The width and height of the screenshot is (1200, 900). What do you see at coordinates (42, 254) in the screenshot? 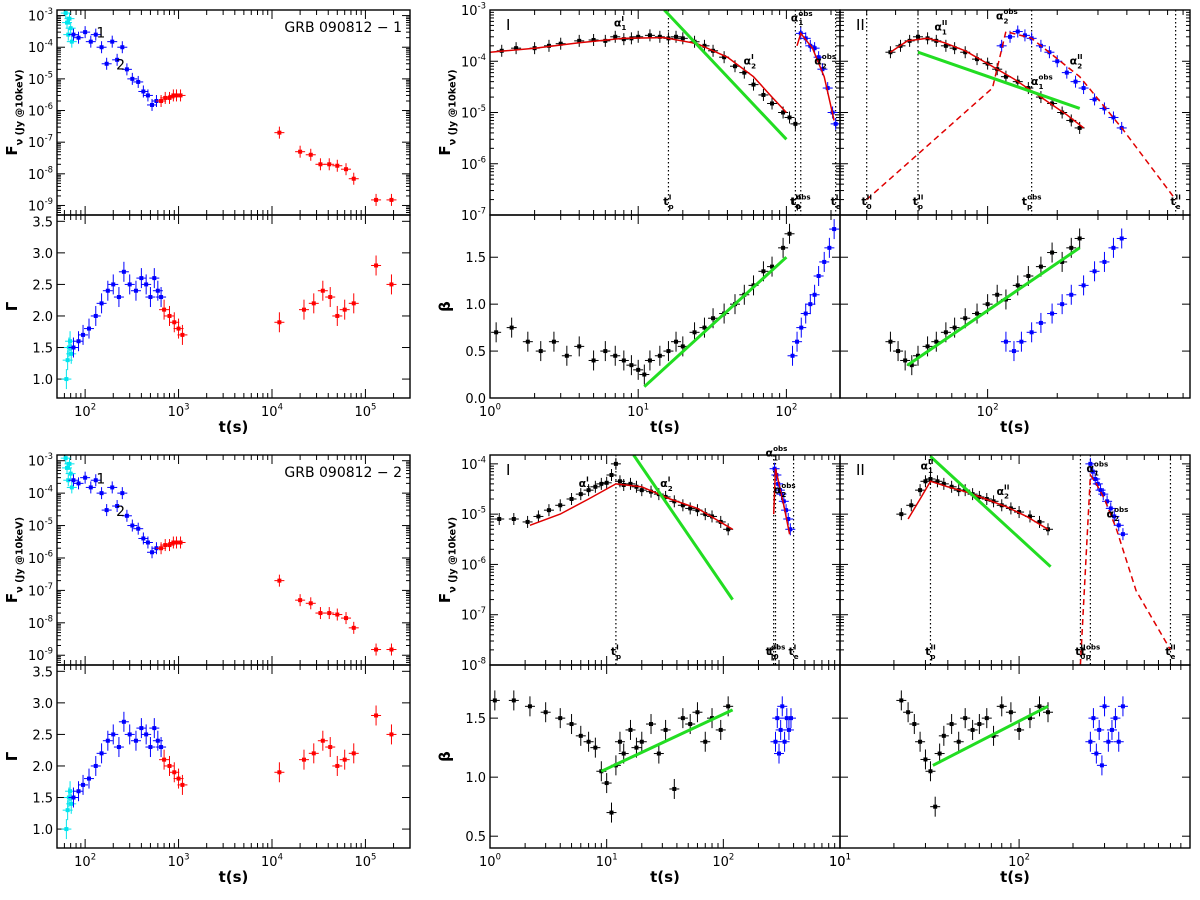
I see `y-tick-label: 3.0` at bounding box center [42, 254].